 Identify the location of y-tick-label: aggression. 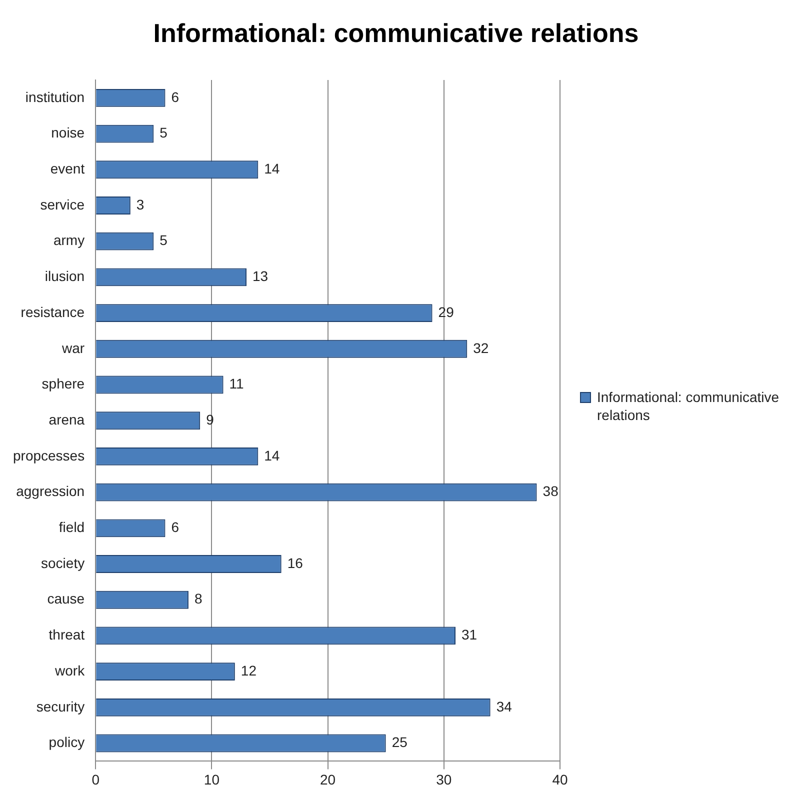
(50, 491).